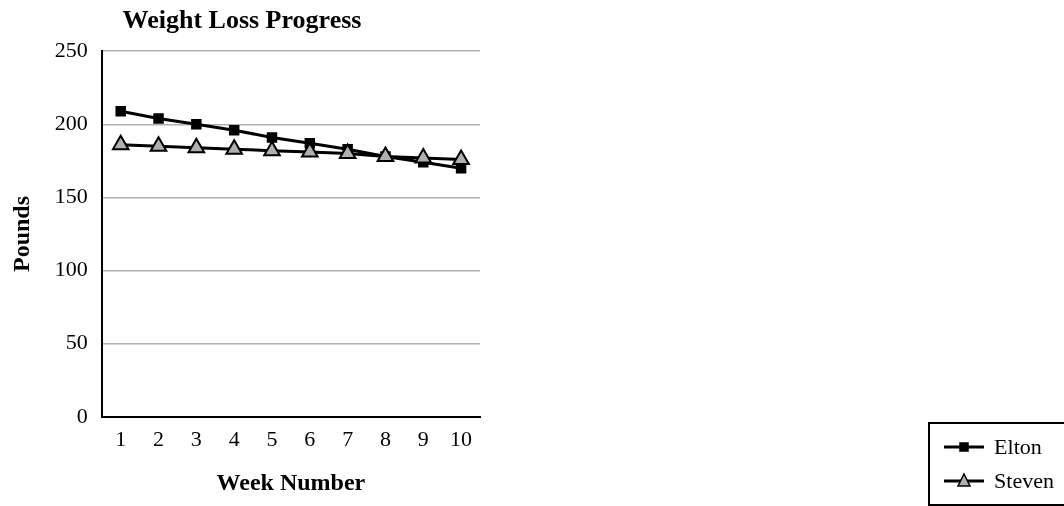  I want to click on x-tick-label: 6, so click(310, 438).